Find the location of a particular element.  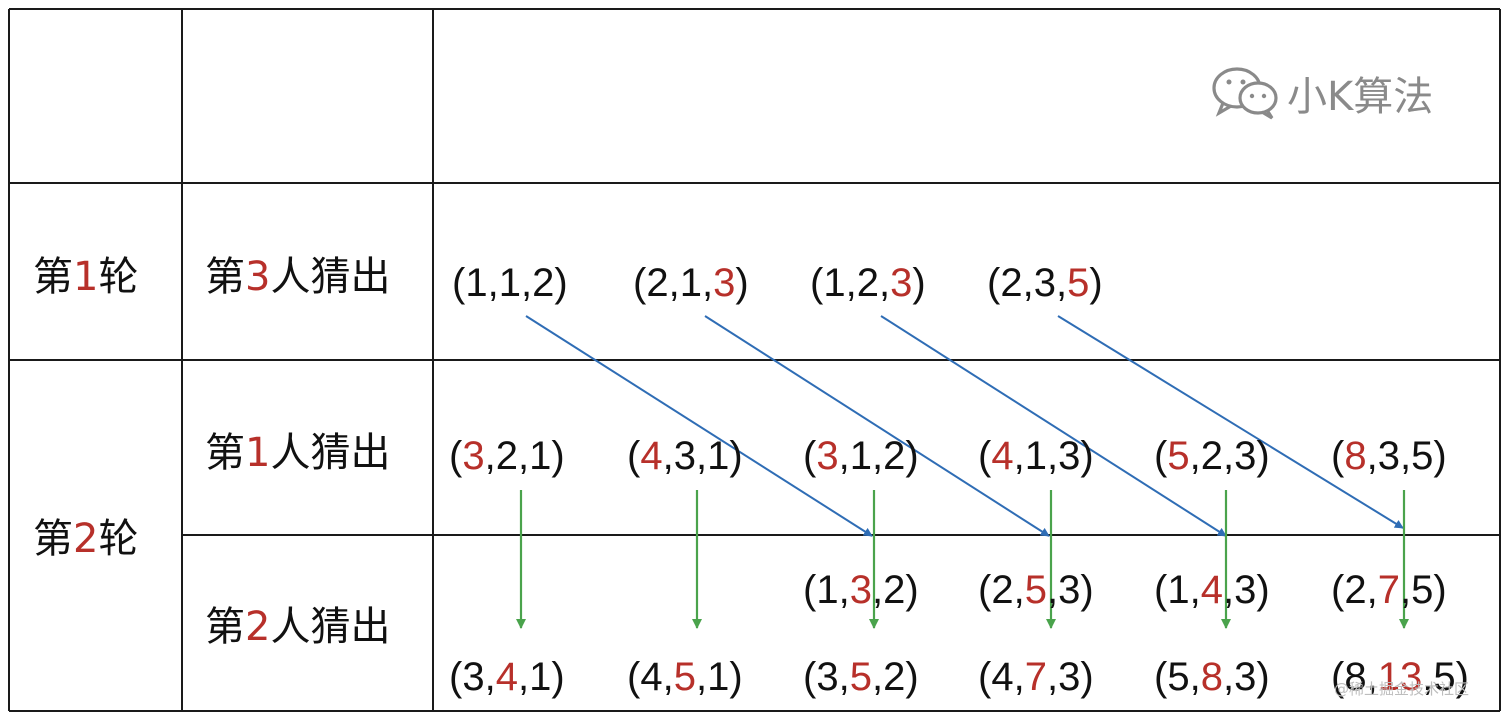

round-2-guess-1-tuple-2: (4,3,1) is located at coordinates (685, 456).